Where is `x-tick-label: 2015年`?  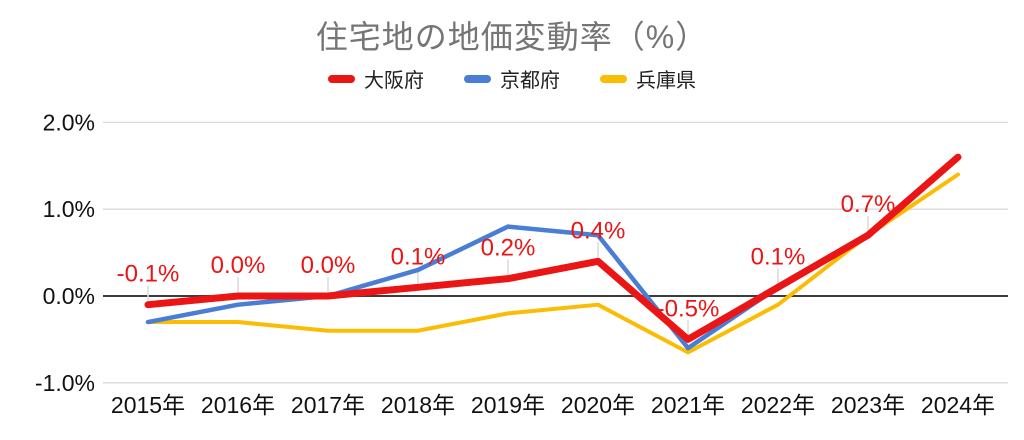 x-tick-label: 2015年 is located at coordinates (148, 405).